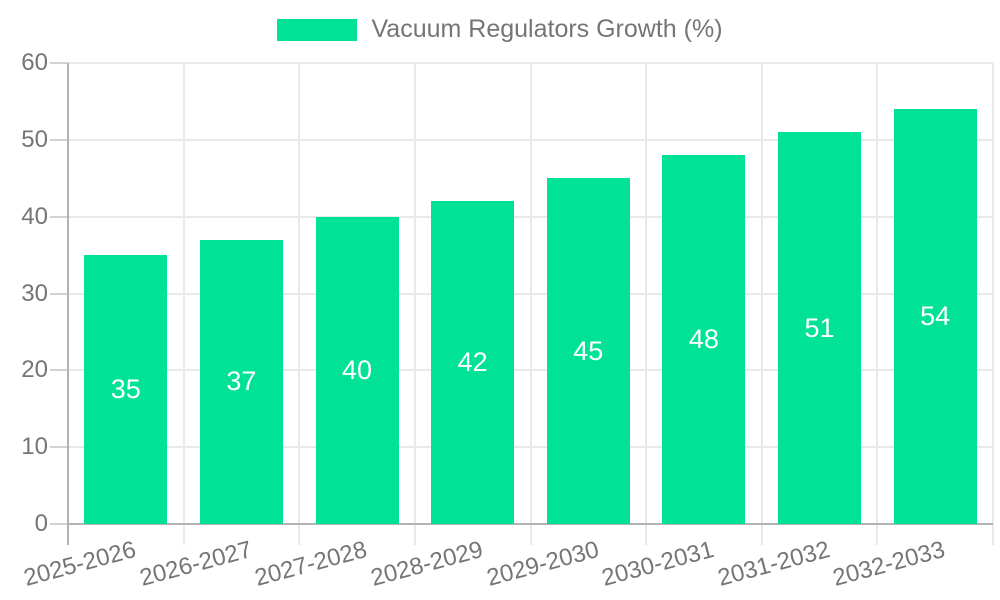  What do you see at coordinates (547, 29) in the screenshot?
I see `legend-label: Vacuum Regulators Growth (%)` at bounding box center [547, 29].